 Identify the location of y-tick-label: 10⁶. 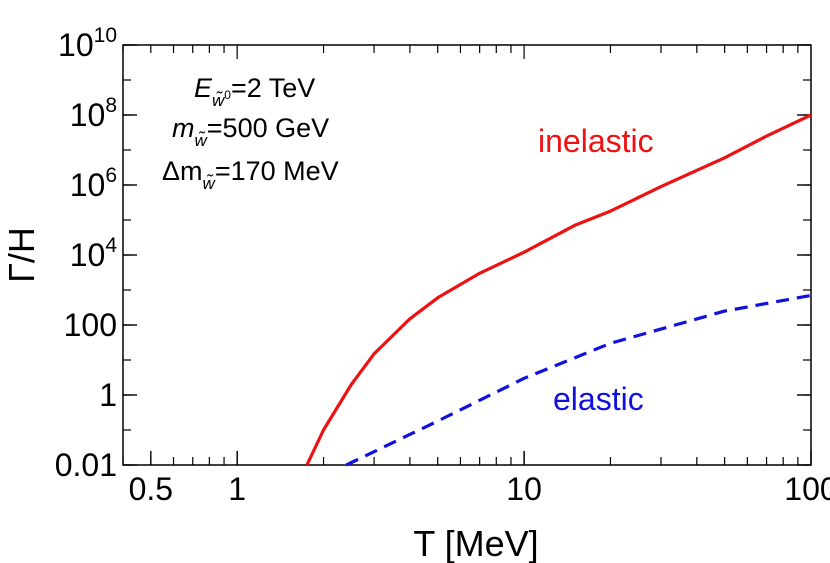
(93, 183).